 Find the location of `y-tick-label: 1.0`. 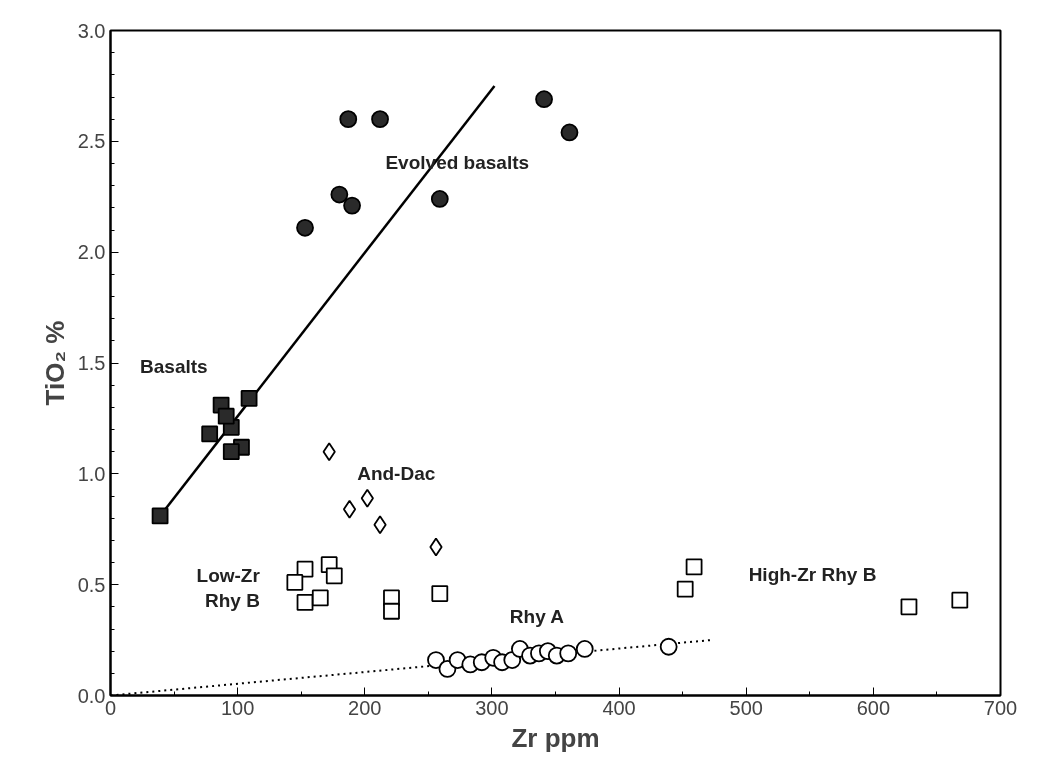

y-tick-label: 1.0 is located at coordinates (91, 473).